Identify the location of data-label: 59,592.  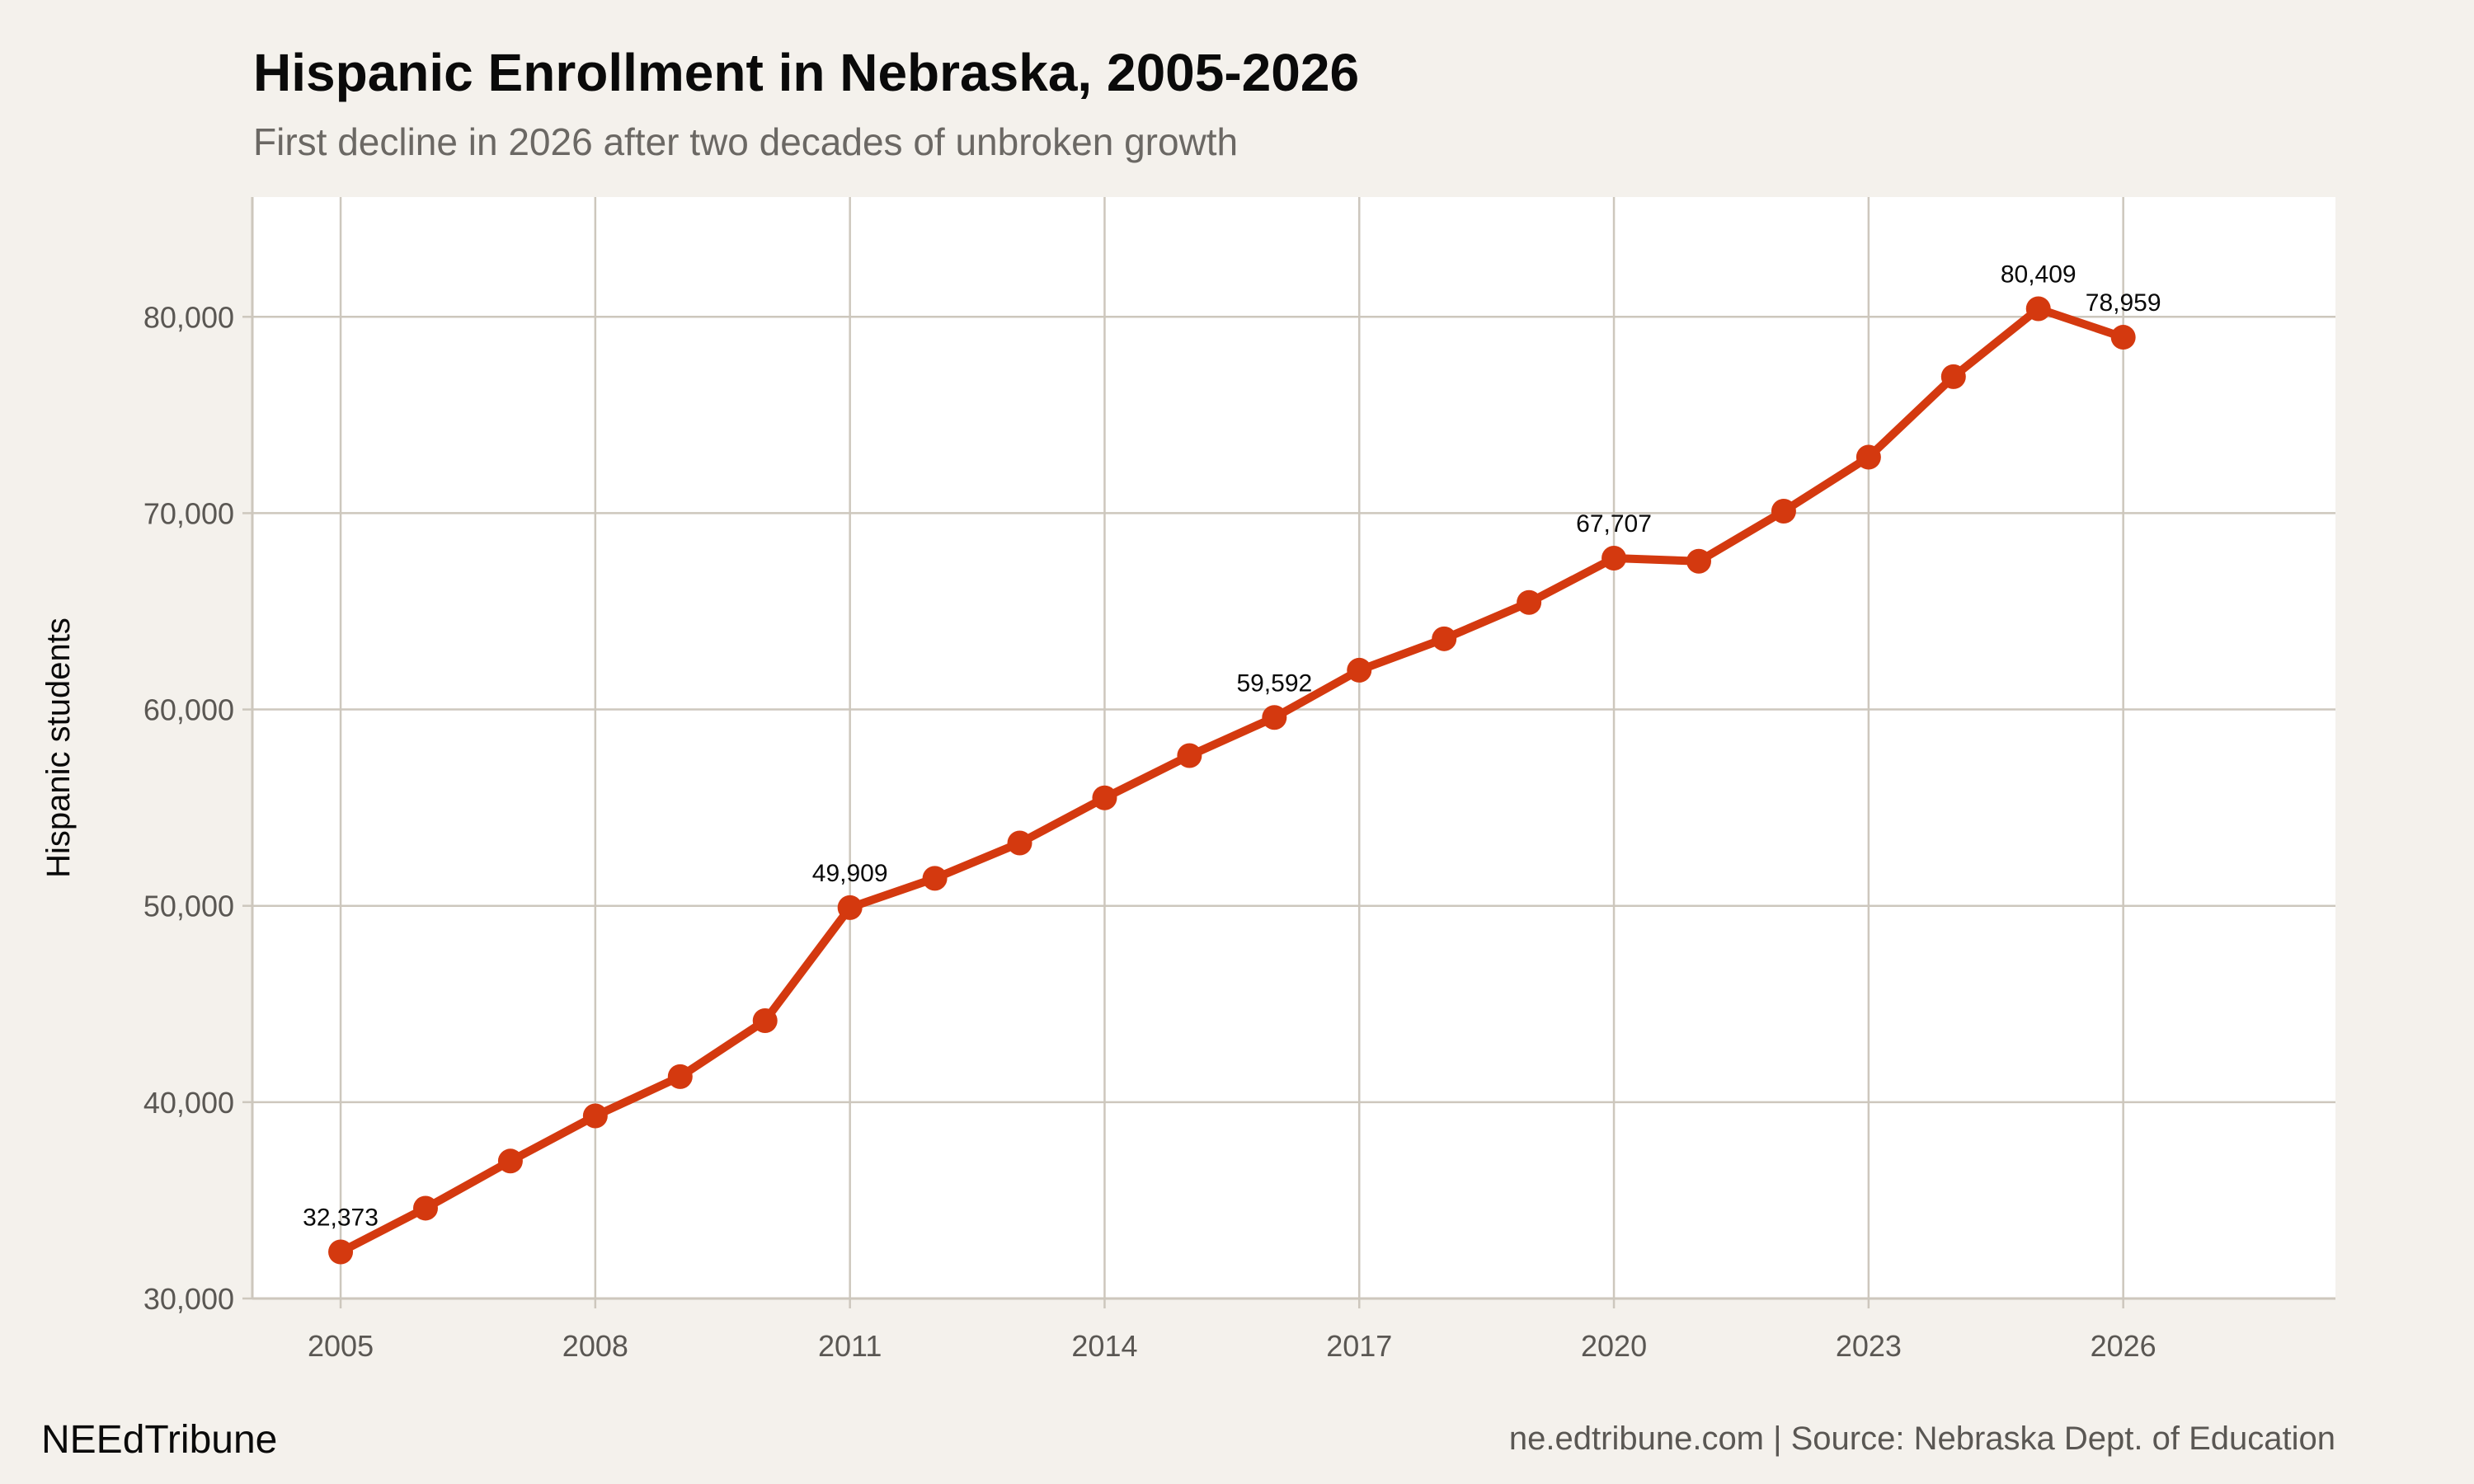
(1274, 683).